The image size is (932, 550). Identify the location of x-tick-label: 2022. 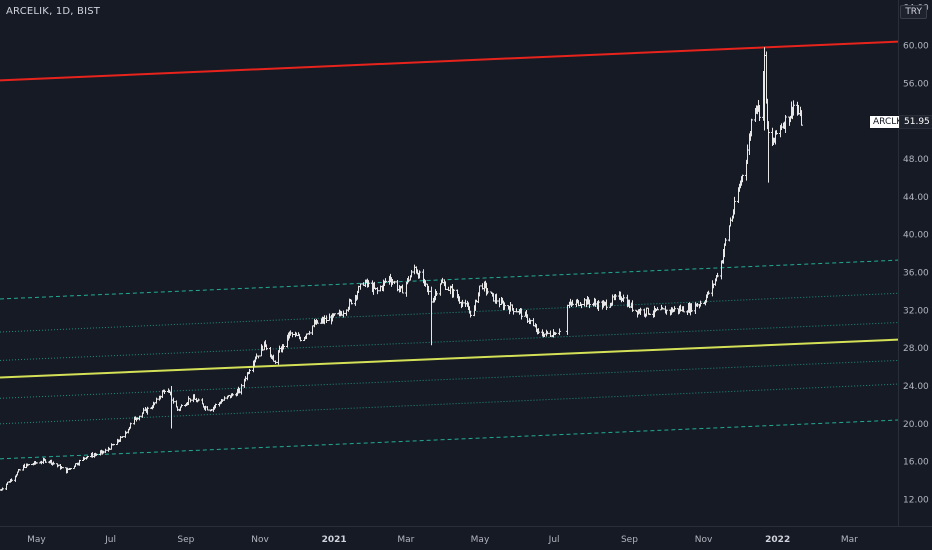
(777, 540).